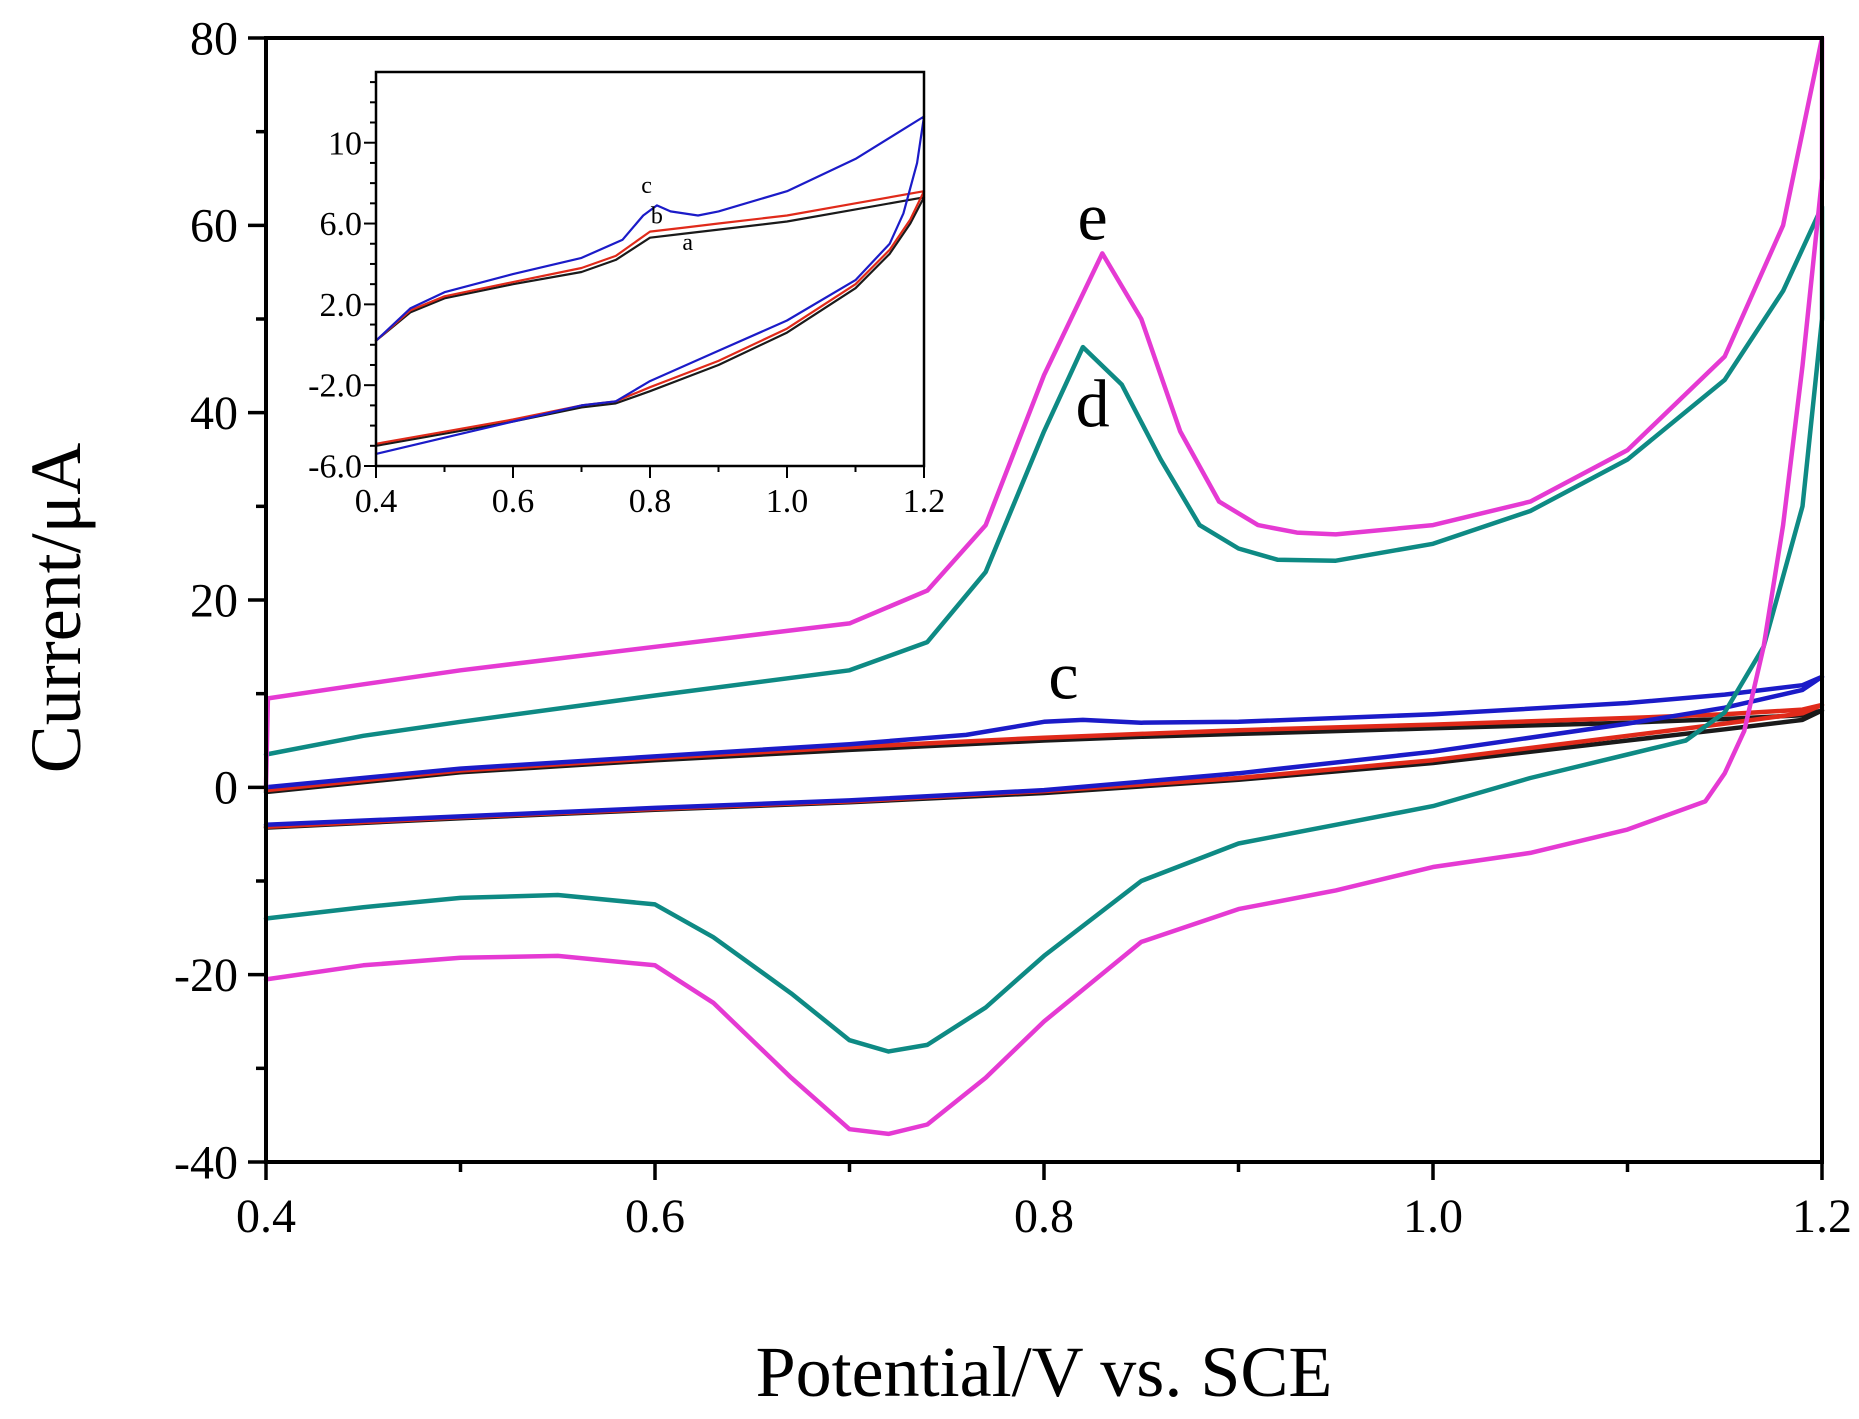 This screenshot has width=1859, height=1419. What do you see at coordinates (345, 143) in the screenshot?
I see `inset-y-tick-label: 10` at bounding box center [345, 143].